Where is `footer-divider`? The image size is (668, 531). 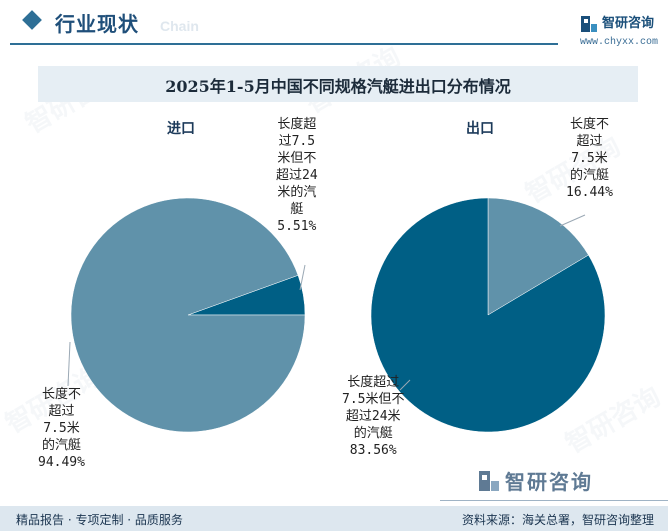
footer-divider is located at coordinates (554, 500).